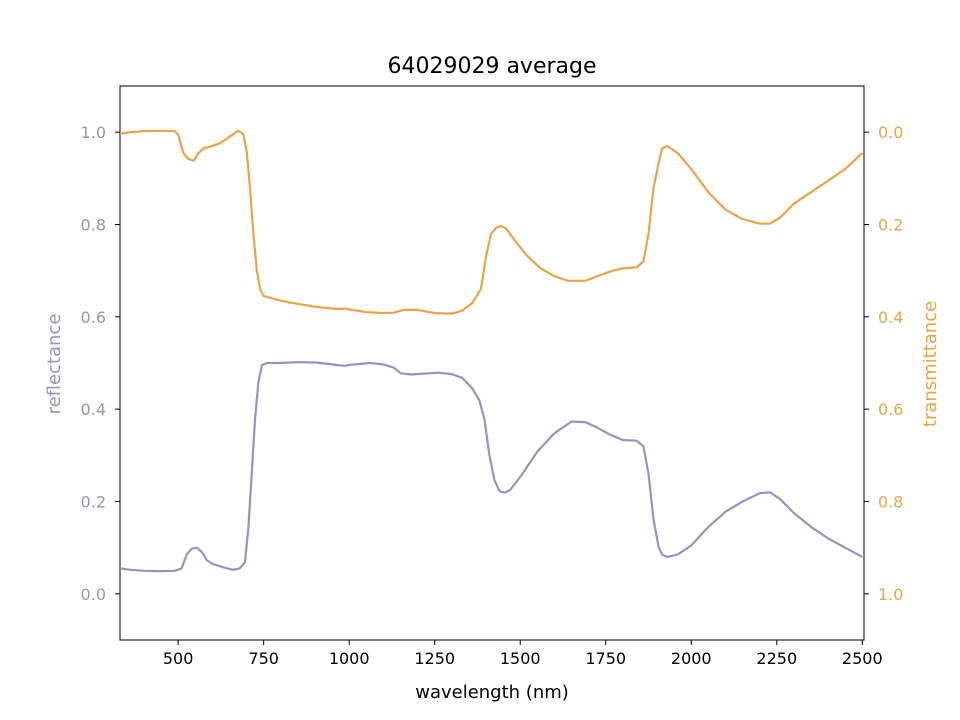 The width and height of the screenshot is (960, 720). What do you see at coordinates (434, 658) in the screenshot?
I see `x-tick-label: 1250` at bounding box center [434, 658].